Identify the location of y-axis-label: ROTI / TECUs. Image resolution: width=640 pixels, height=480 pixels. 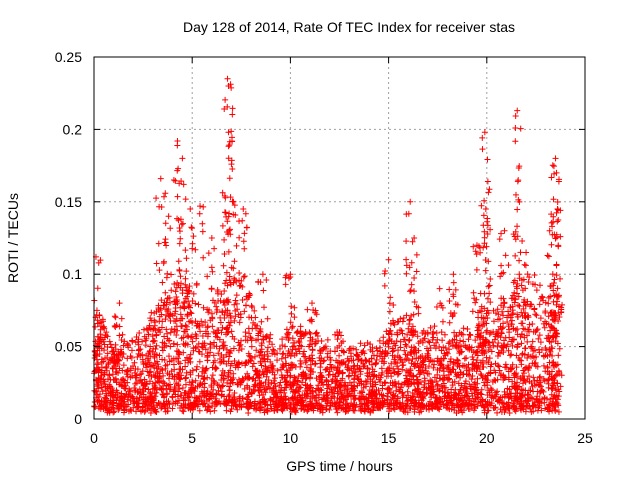
(13, 238).